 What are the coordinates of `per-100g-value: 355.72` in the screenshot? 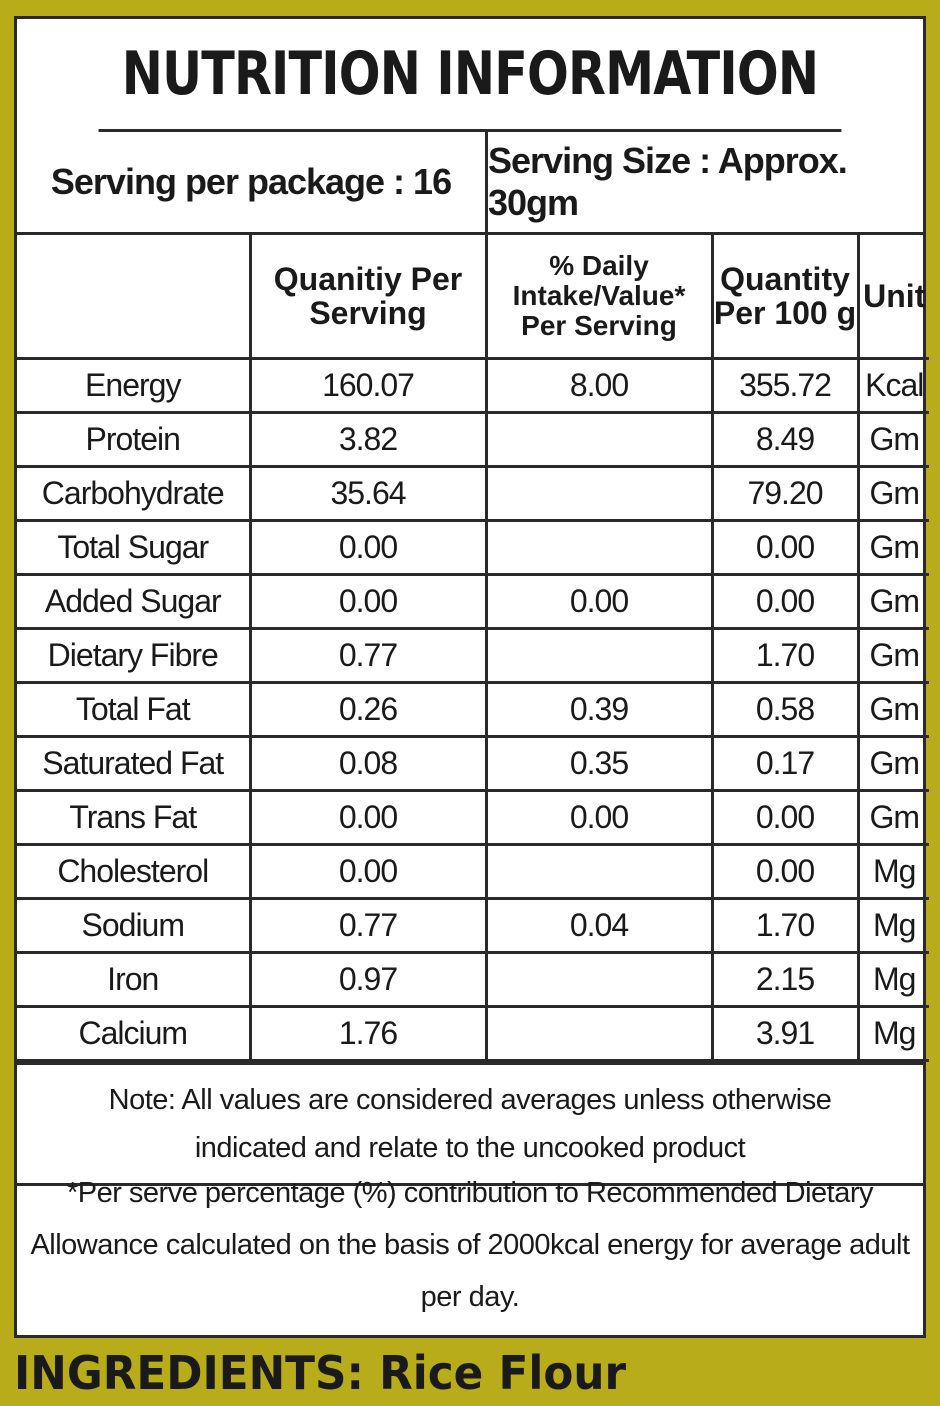 It's located at (785, 385).